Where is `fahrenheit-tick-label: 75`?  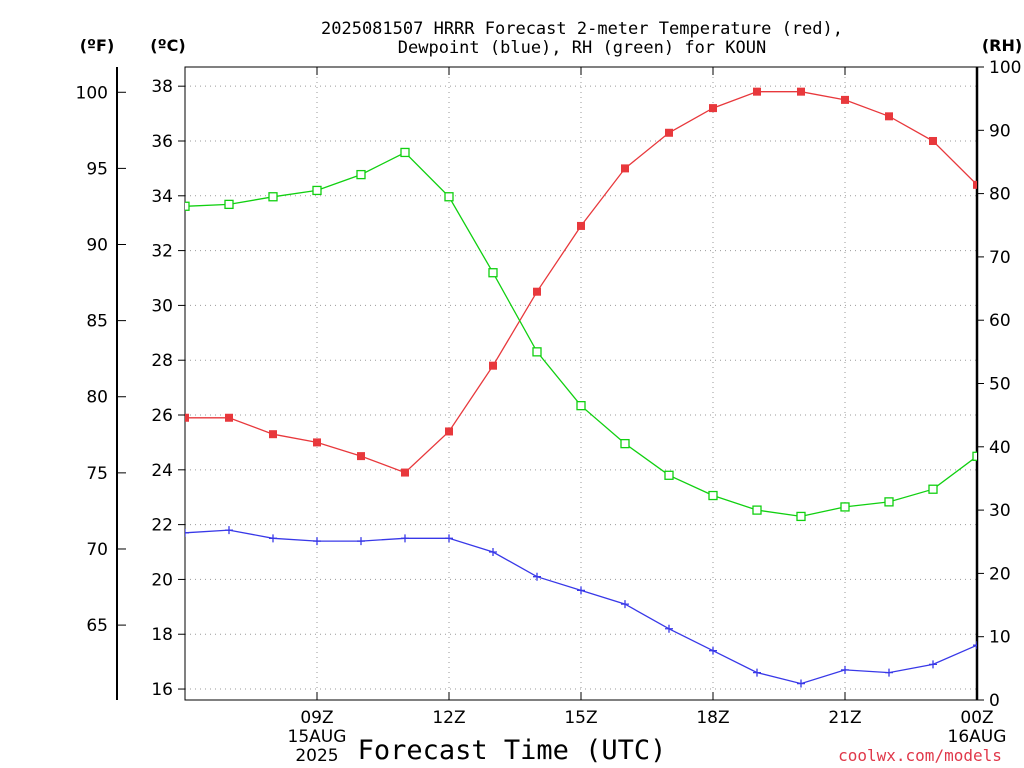
fahrenheit-tick-label: 75 is located at coordinates (97, 474).